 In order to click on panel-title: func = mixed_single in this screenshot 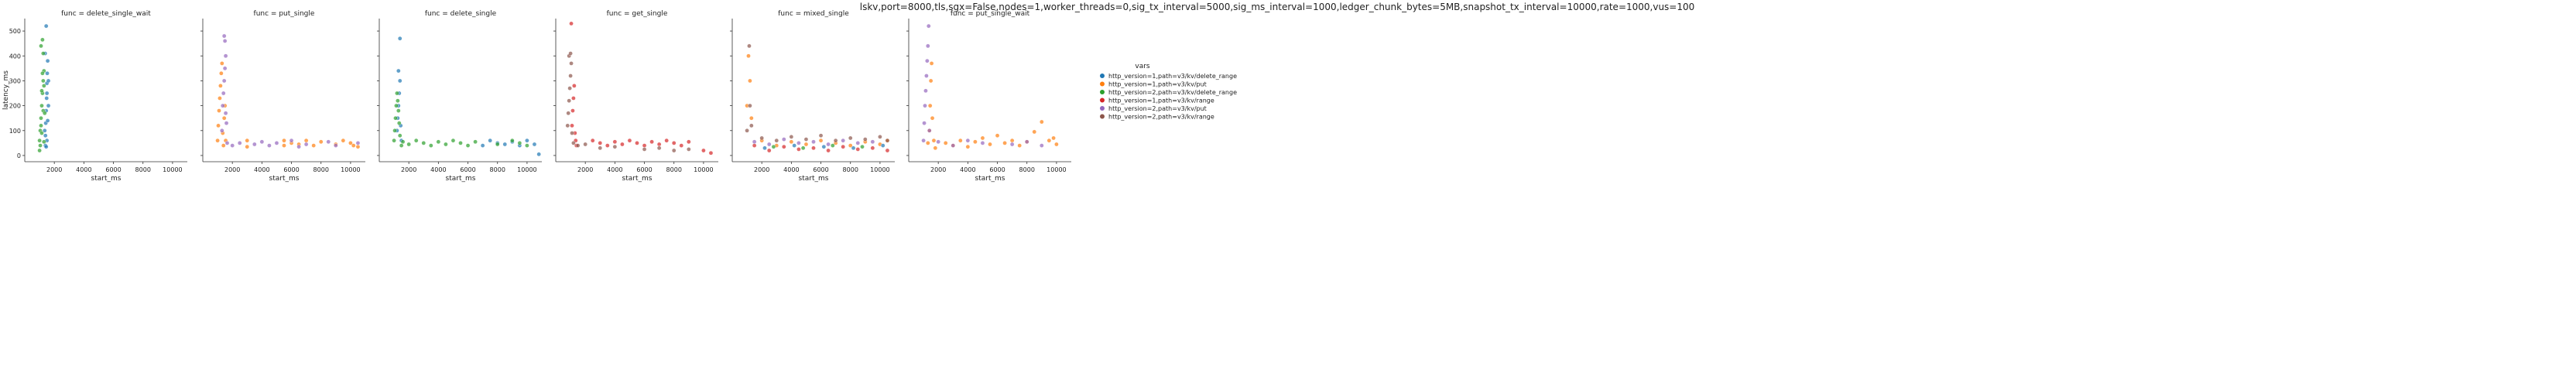, I will do `click(813, 14)`.